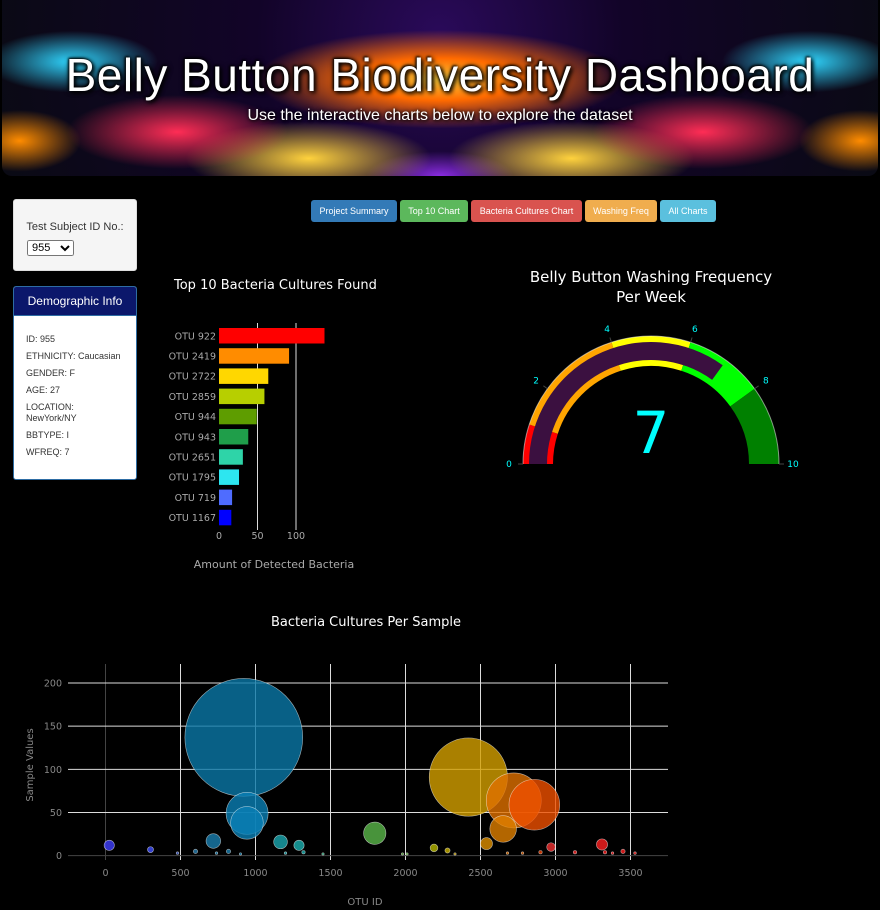 This screenshot has height=910, width=880. What do you see at coordinates (59, 856) in the screenshot?
I see `bubble-y-tick-label: 0` at bounding box center [59, 856].